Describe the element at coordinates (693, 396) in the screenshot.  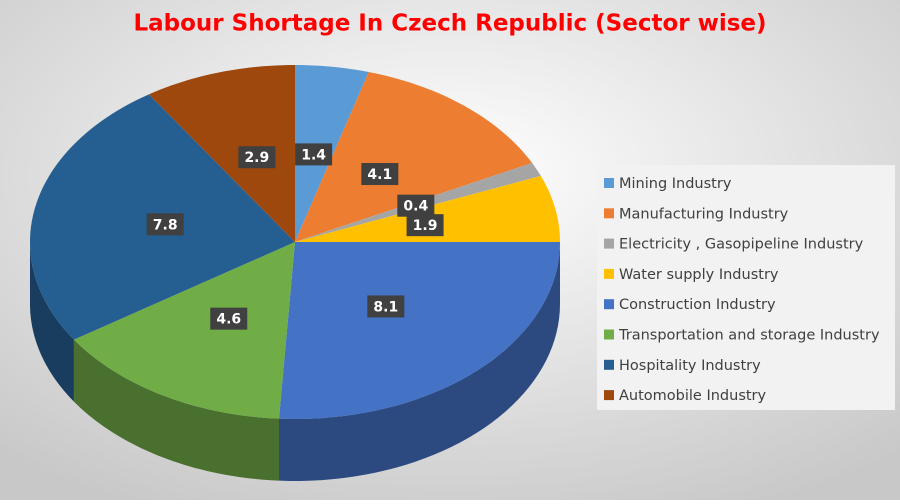
I see `legend-label: Automobile Industry` at that location.